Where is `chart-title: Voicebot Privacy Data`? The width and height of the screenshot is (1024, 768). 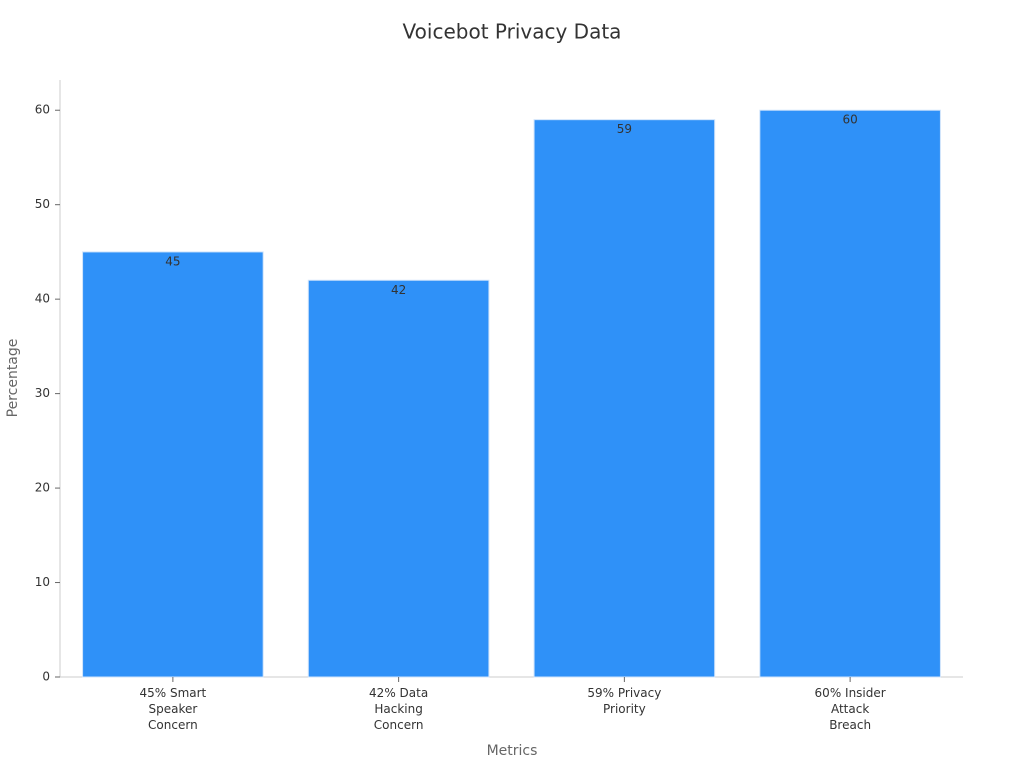
chart-title: Voicebot Privacy Data is located at coordinates (512, 32).